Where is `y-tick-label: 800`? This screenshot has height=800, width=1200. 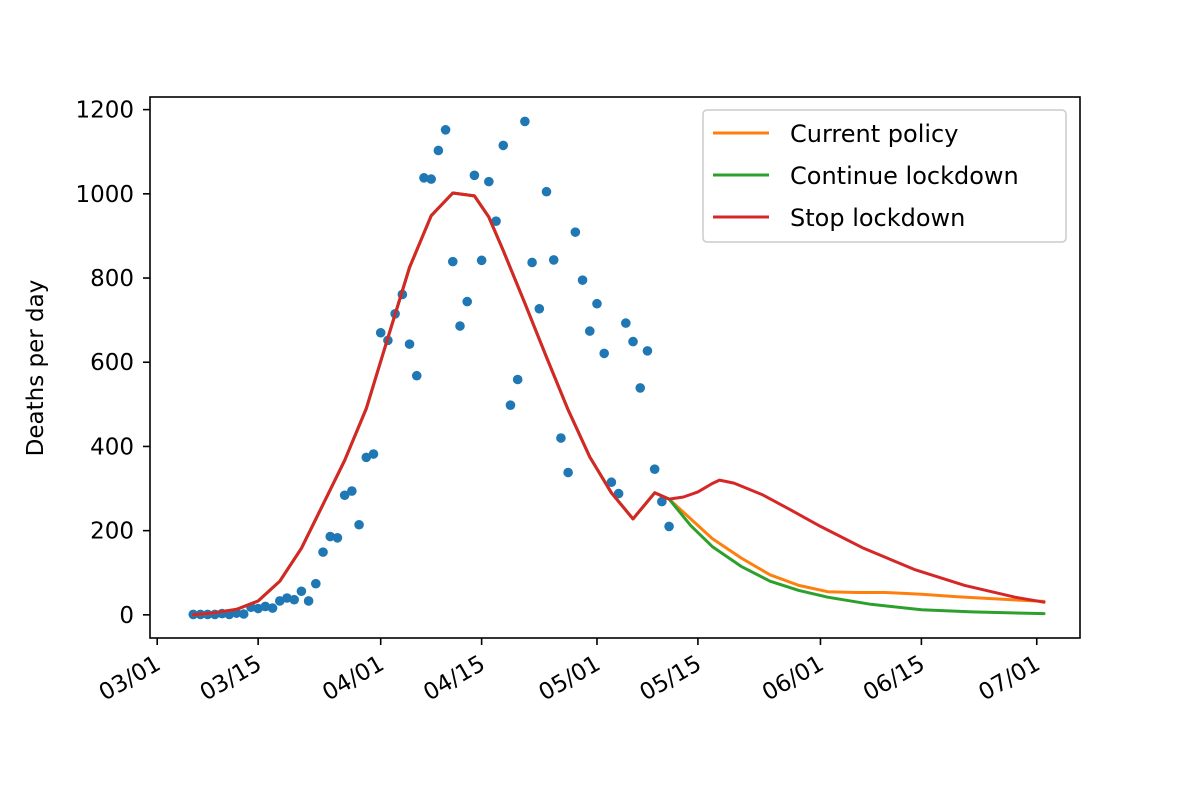 y-tick-label: 800 is located at coordinates (112, 279).